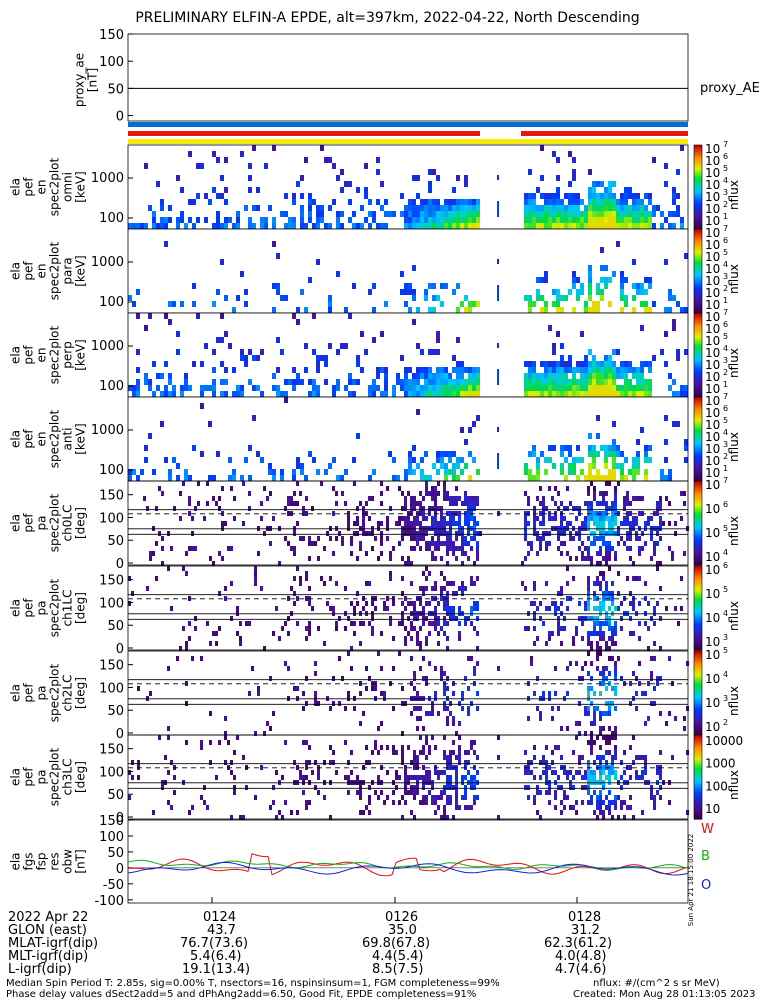 The height and width of the screenshot is (1001, 775). What do you see at coordinates (734, 195) in the screenshot?
I see `energy-panel-0-zlabel: nflux` at bounding box center [734, 195].